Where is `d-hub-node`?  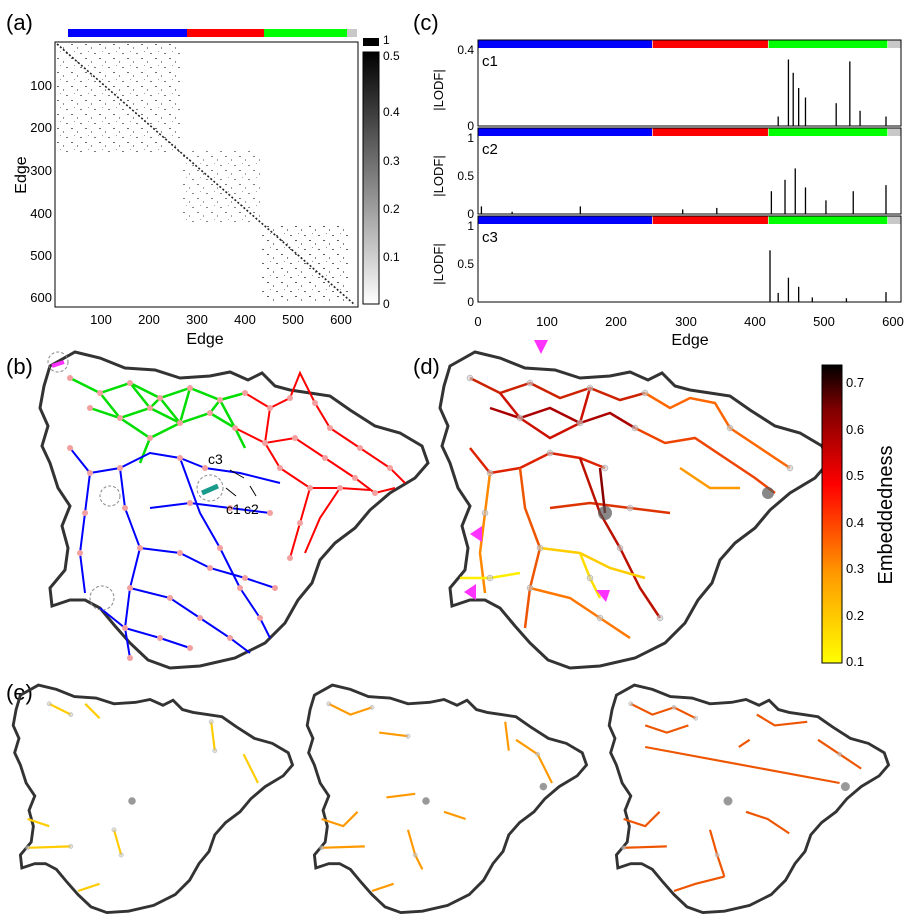
d-hub-node is located at coordinates (605, 513).